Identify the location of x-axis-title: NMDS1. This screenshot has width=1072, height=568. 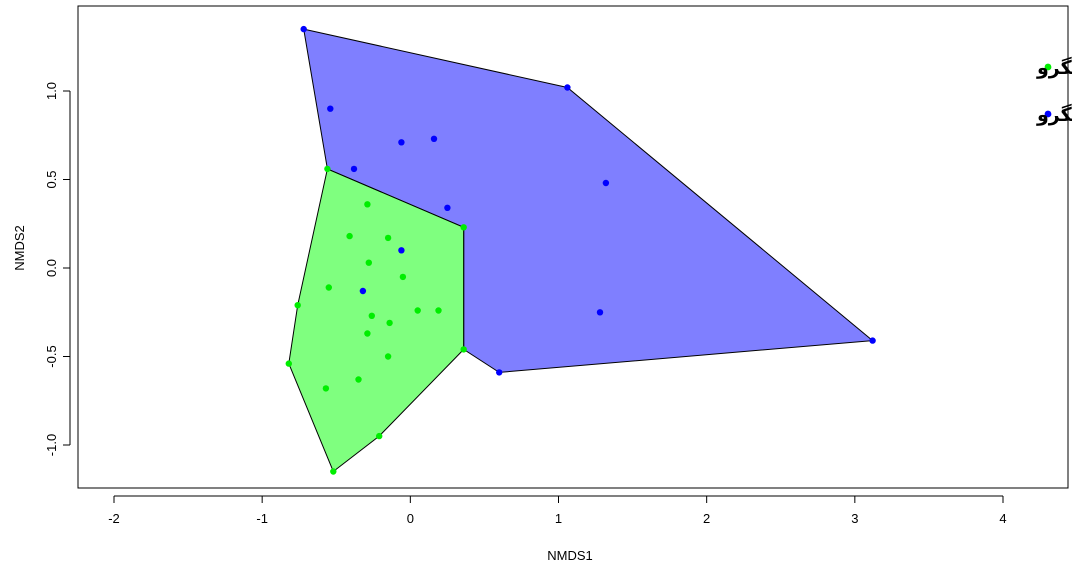
(570, 555).